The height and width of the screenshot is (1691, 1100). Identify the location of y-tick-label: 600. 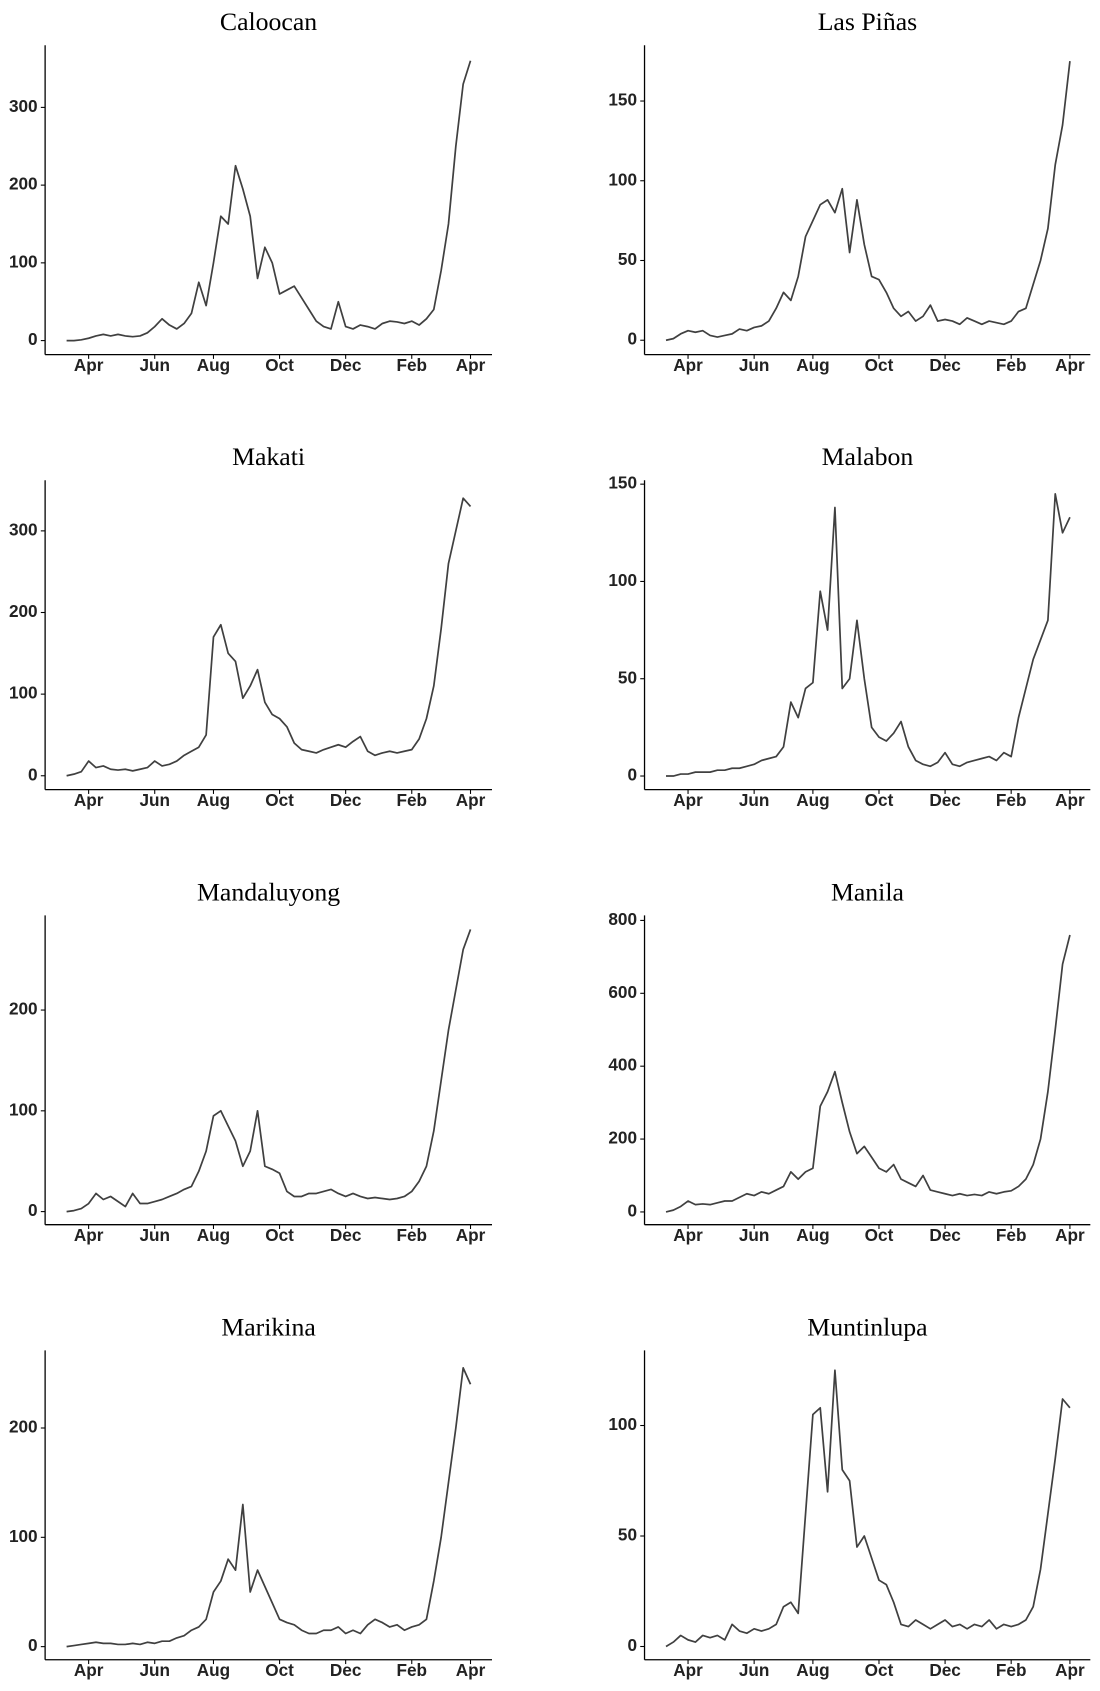
(622, 992).